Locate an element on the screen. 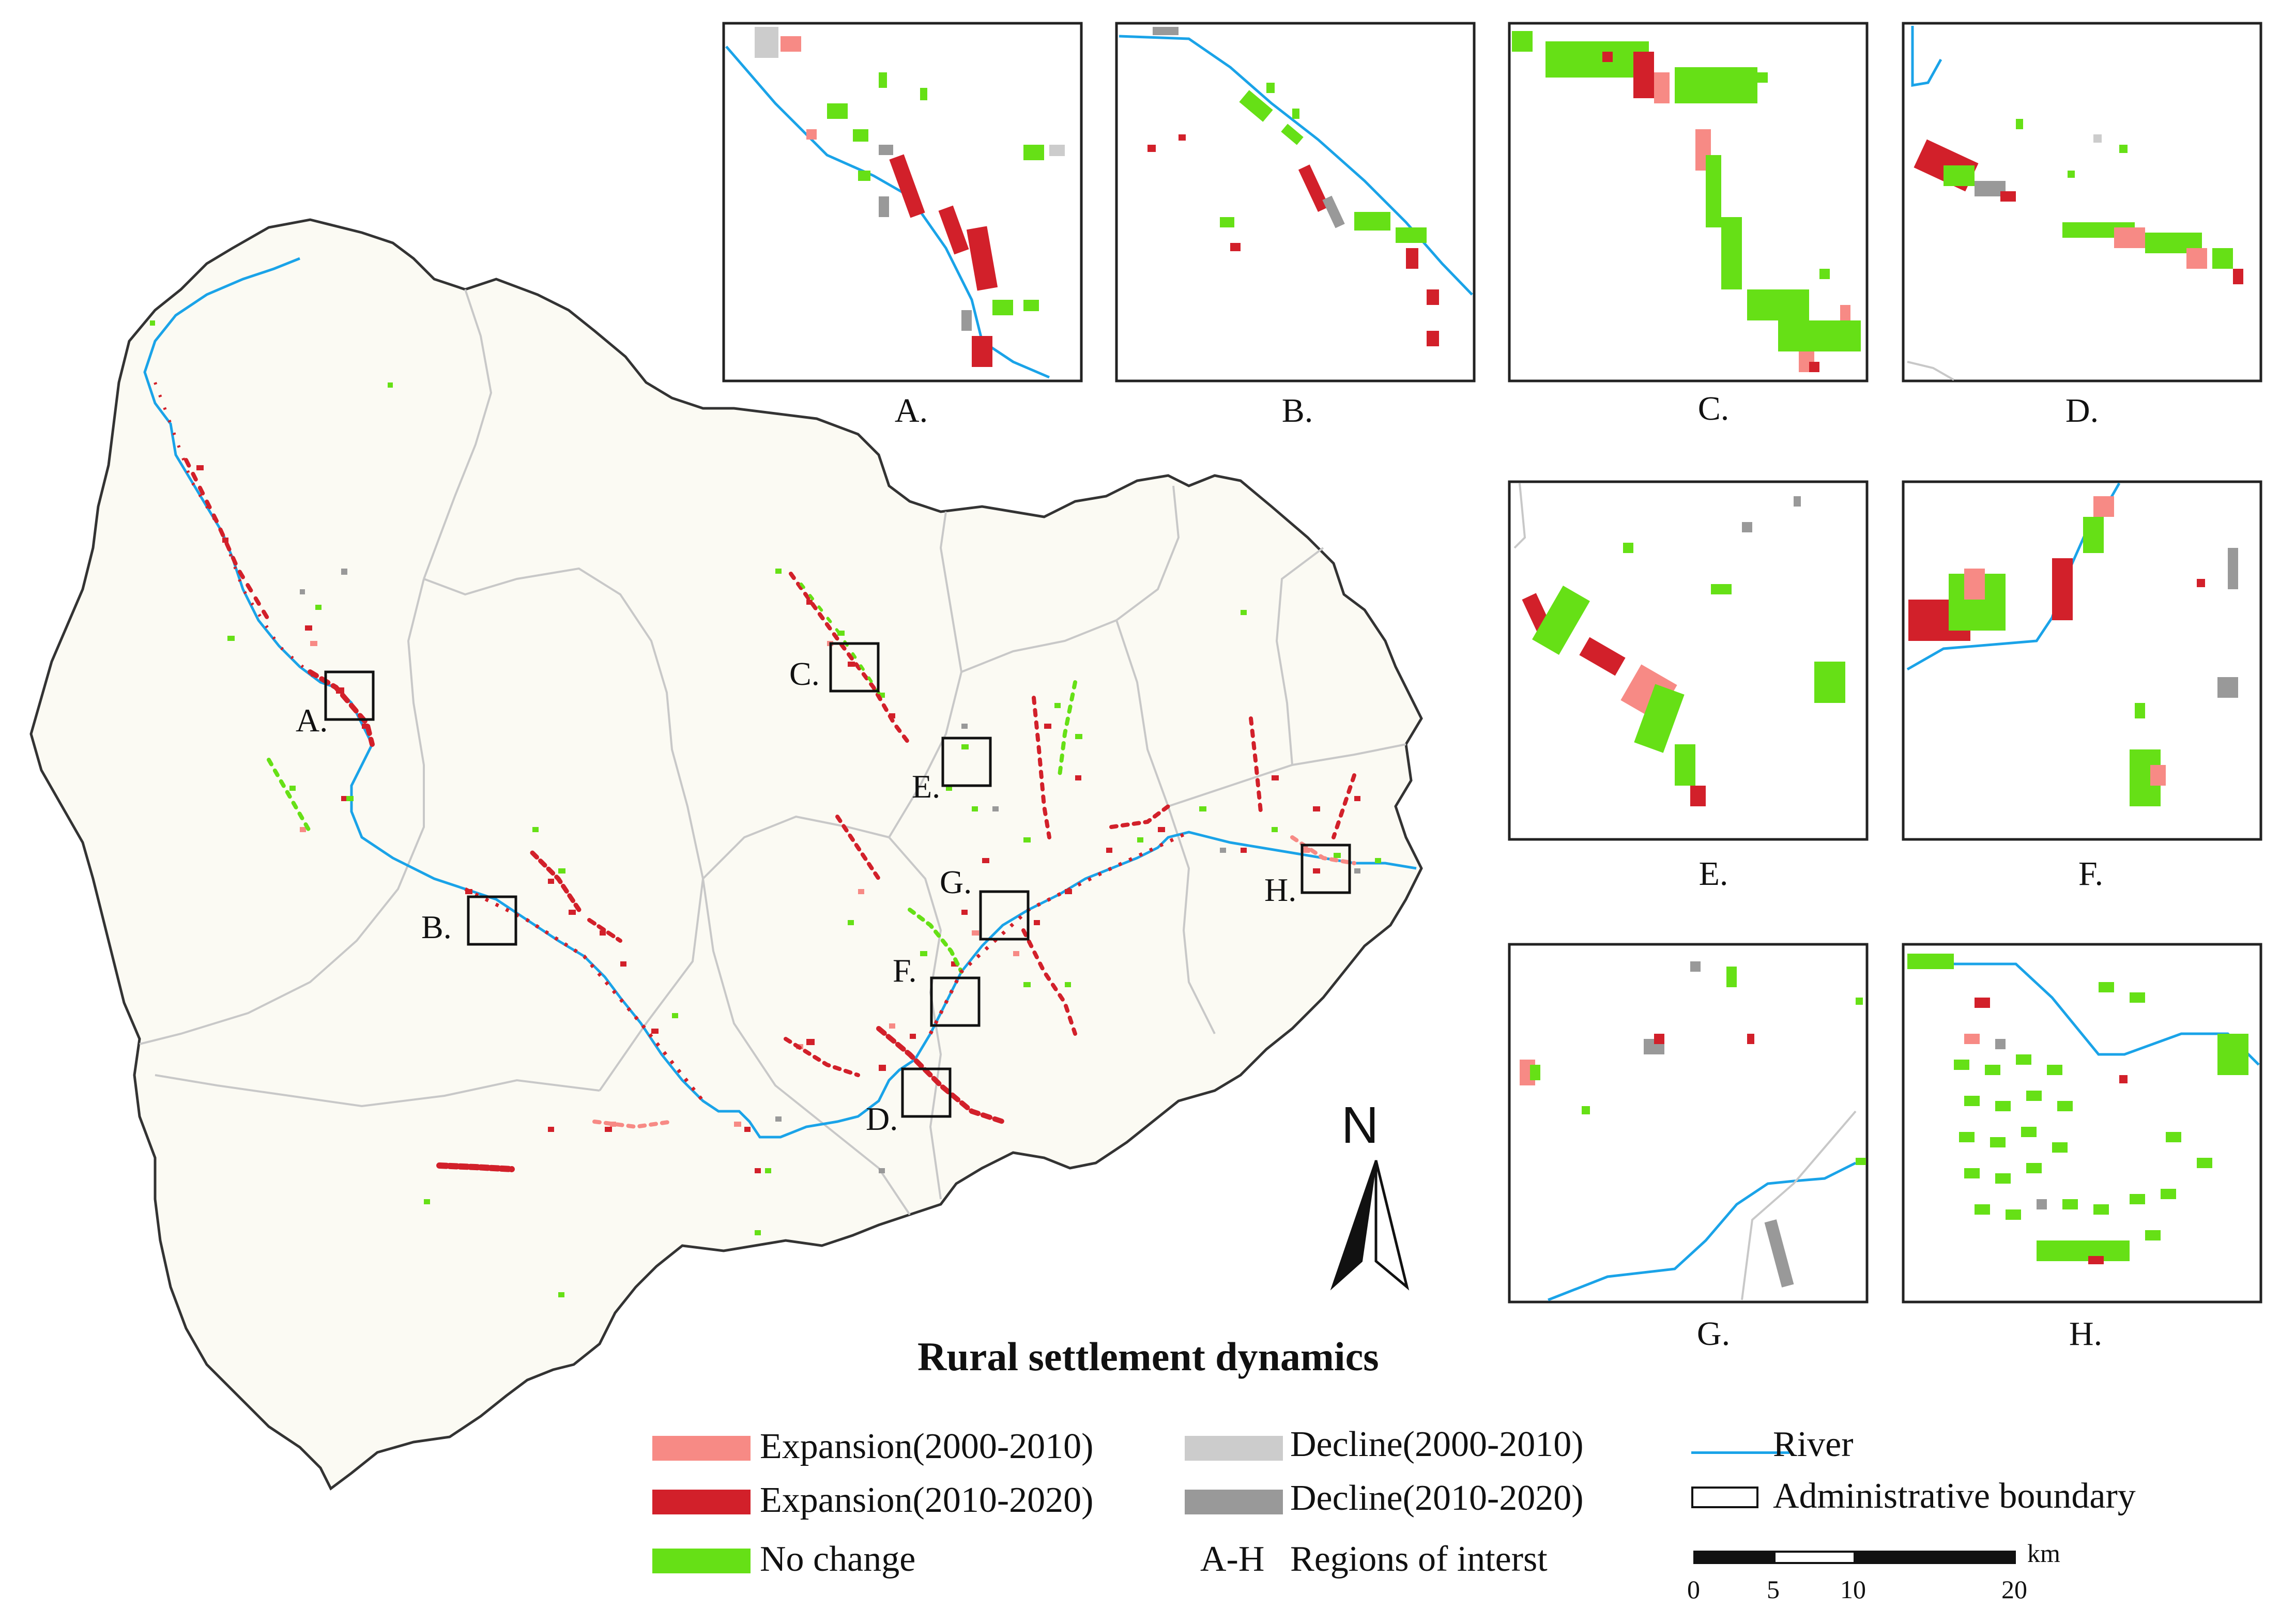 This screenshot has height=1624, width=2280. legend-label-expansion-2000-2010: Expansion(2000-2010) is located at coordinates (927, 1446).